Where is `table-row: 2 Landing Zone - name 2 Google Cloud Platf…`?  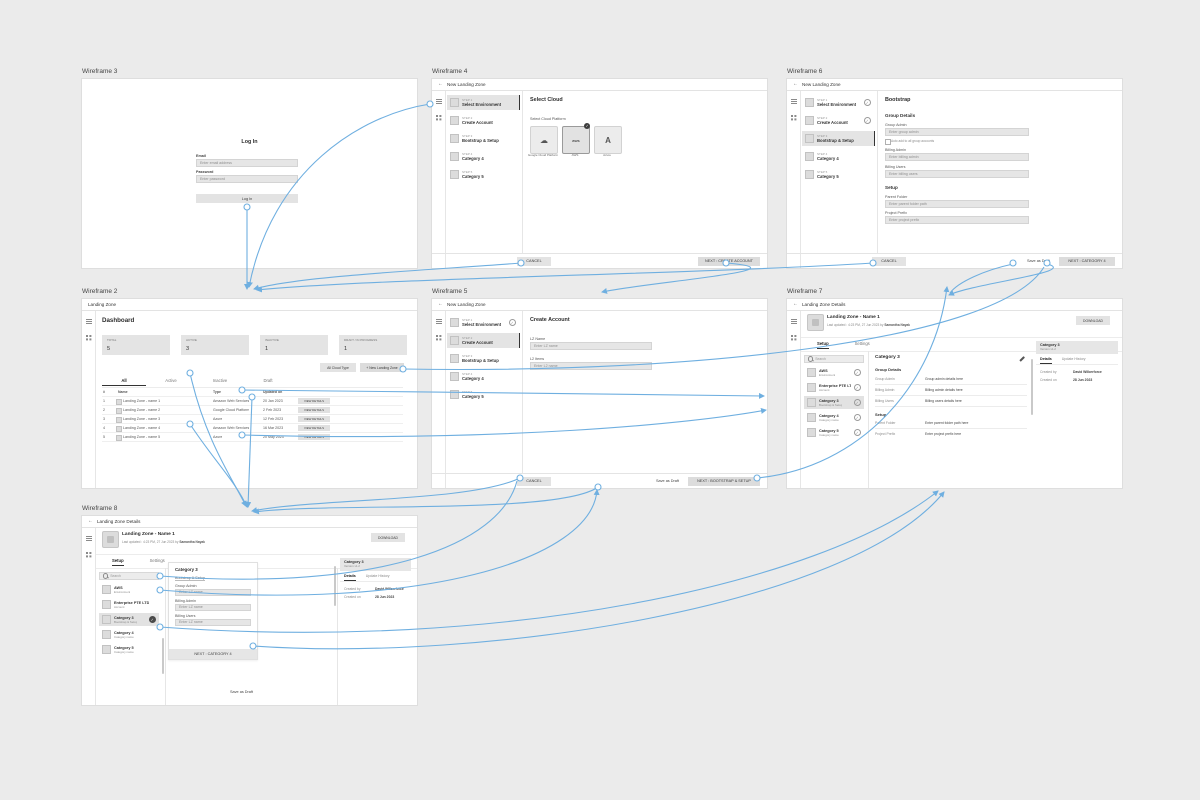
table-row: 2 Landing Zone - name 2 Google Cloud Platf… is located at coordinates (252, 409).